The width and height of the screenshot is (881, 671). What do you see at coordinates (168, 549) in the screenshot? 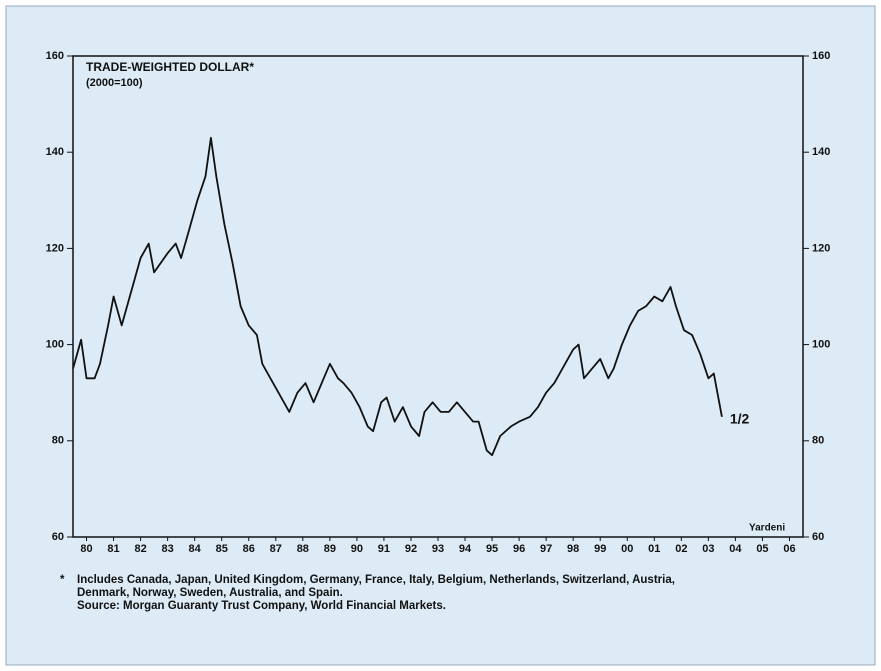
I see `x-tick-label: 83` at bounding box center [168, 549].